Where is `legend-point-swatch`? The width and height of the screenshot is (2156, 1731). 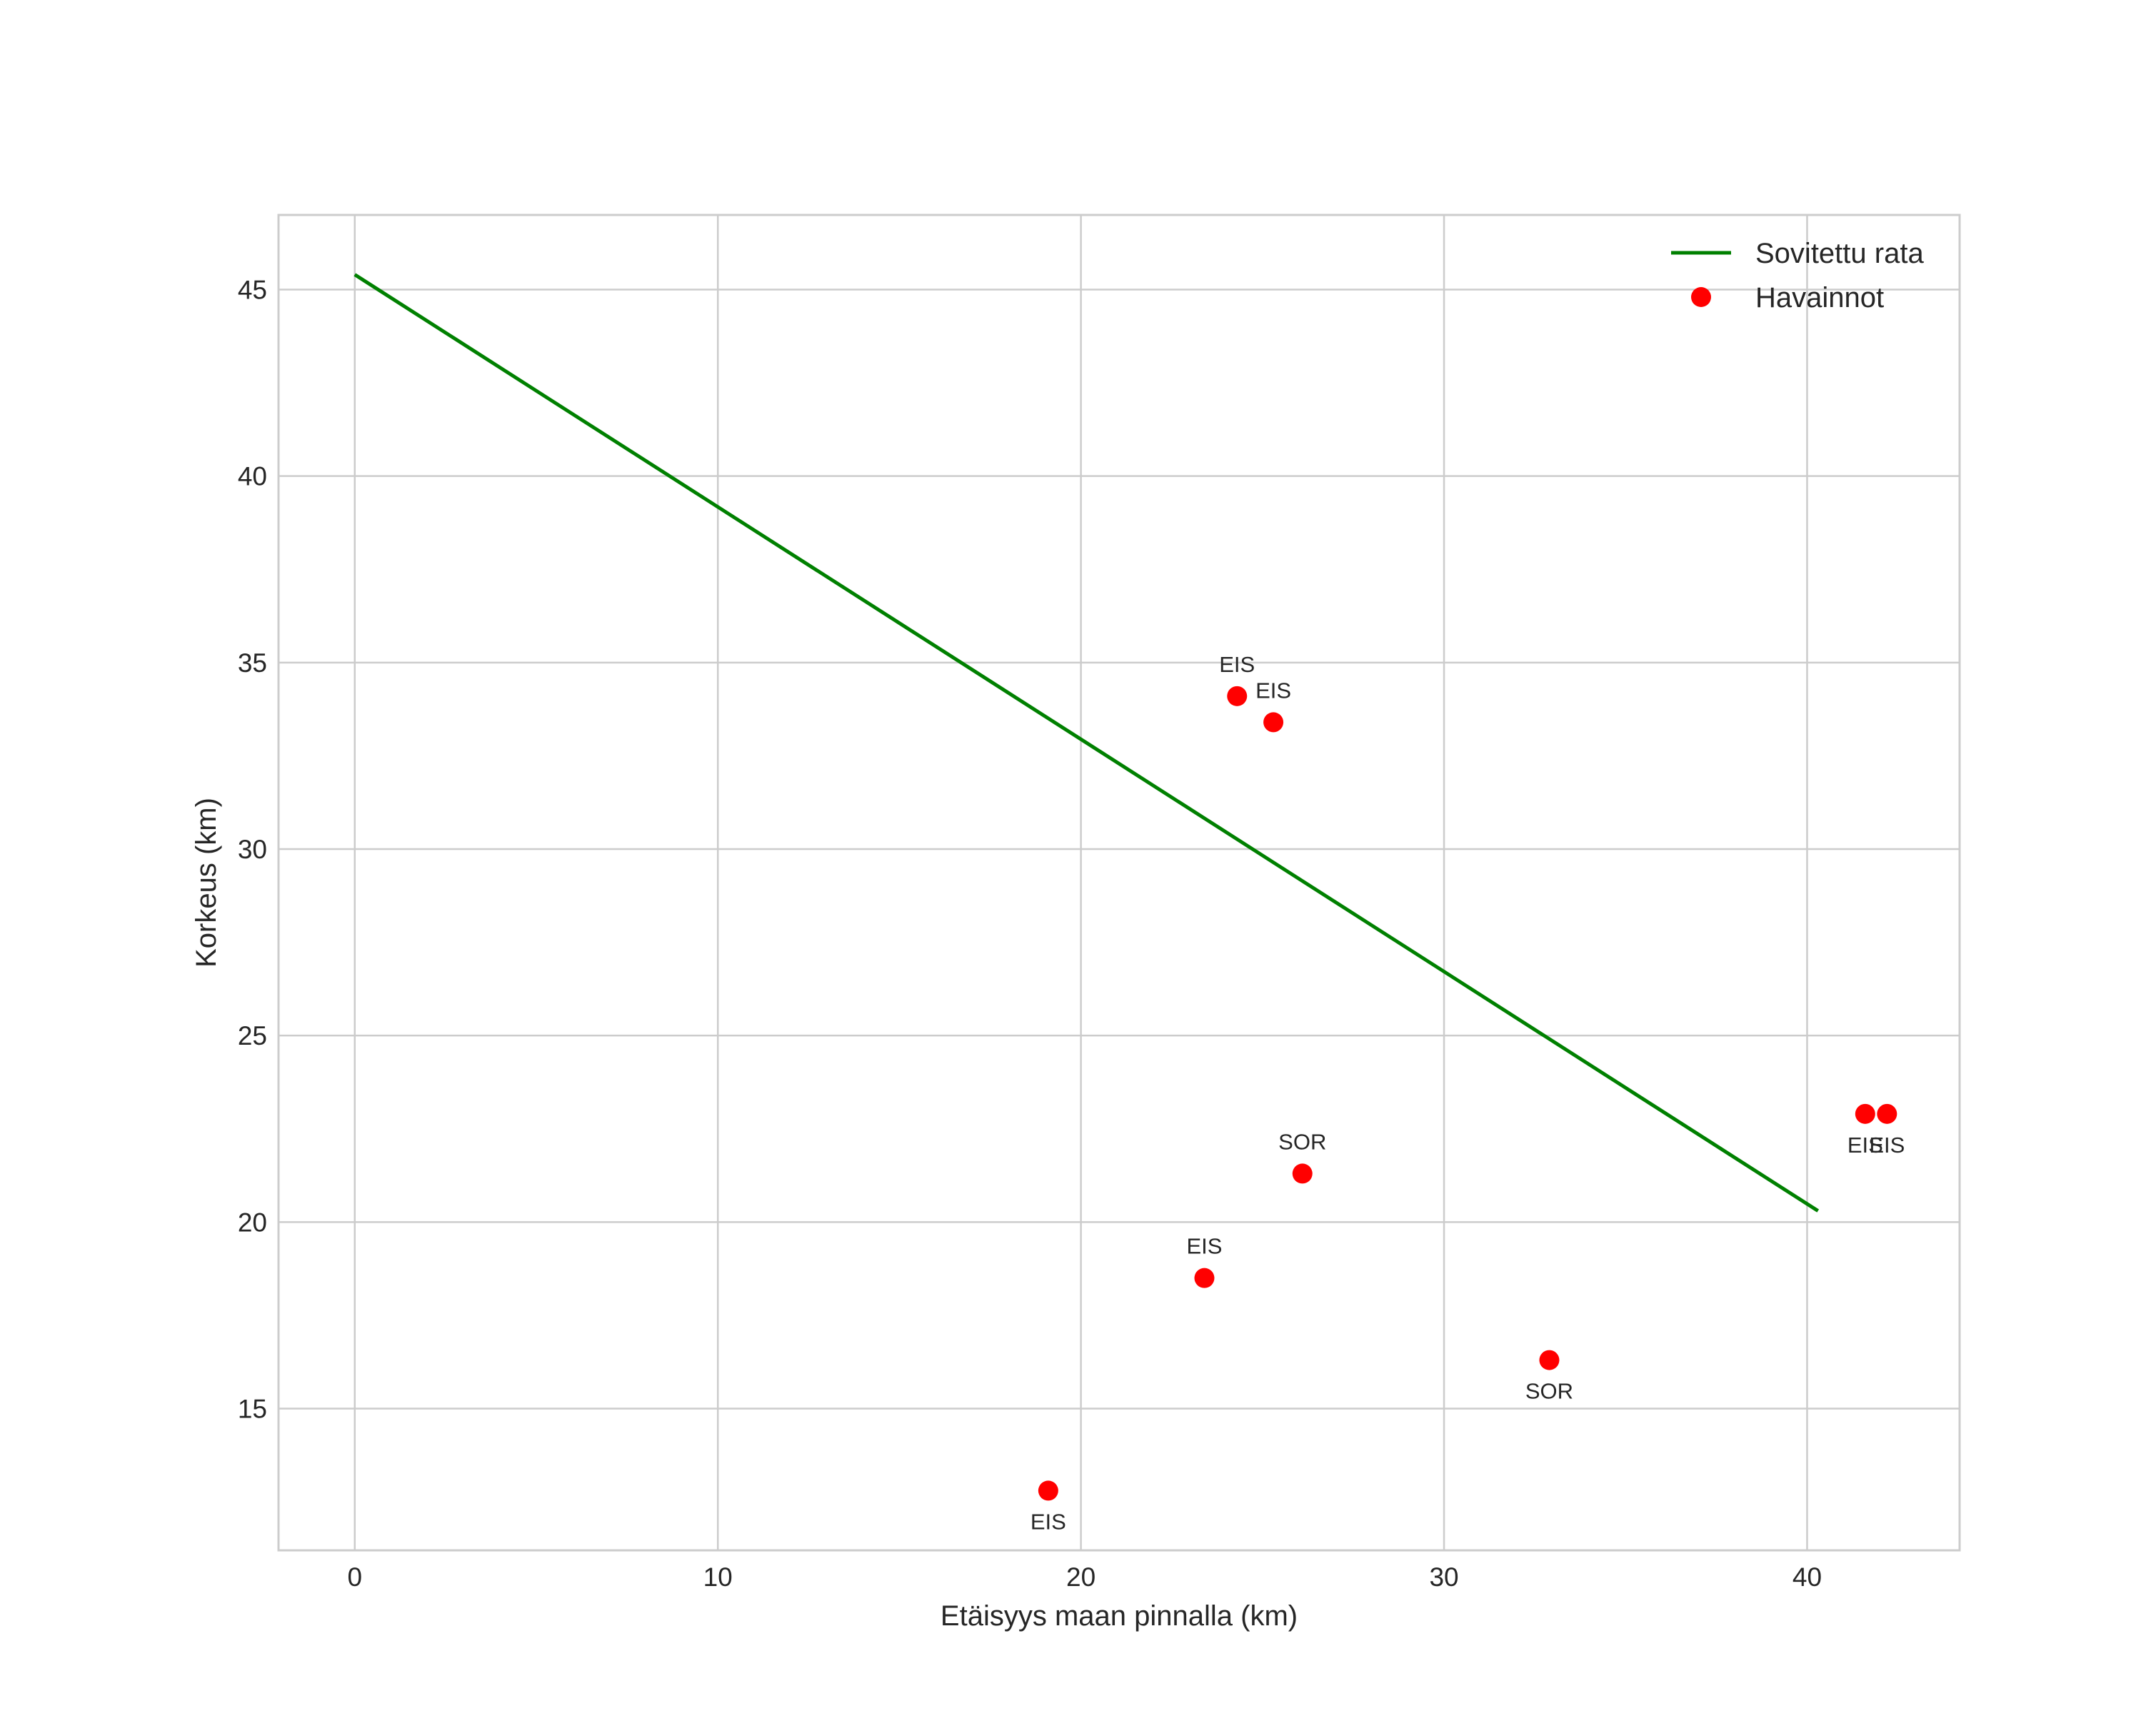
legend-point-swatch is located at coordinates (1701, 297).